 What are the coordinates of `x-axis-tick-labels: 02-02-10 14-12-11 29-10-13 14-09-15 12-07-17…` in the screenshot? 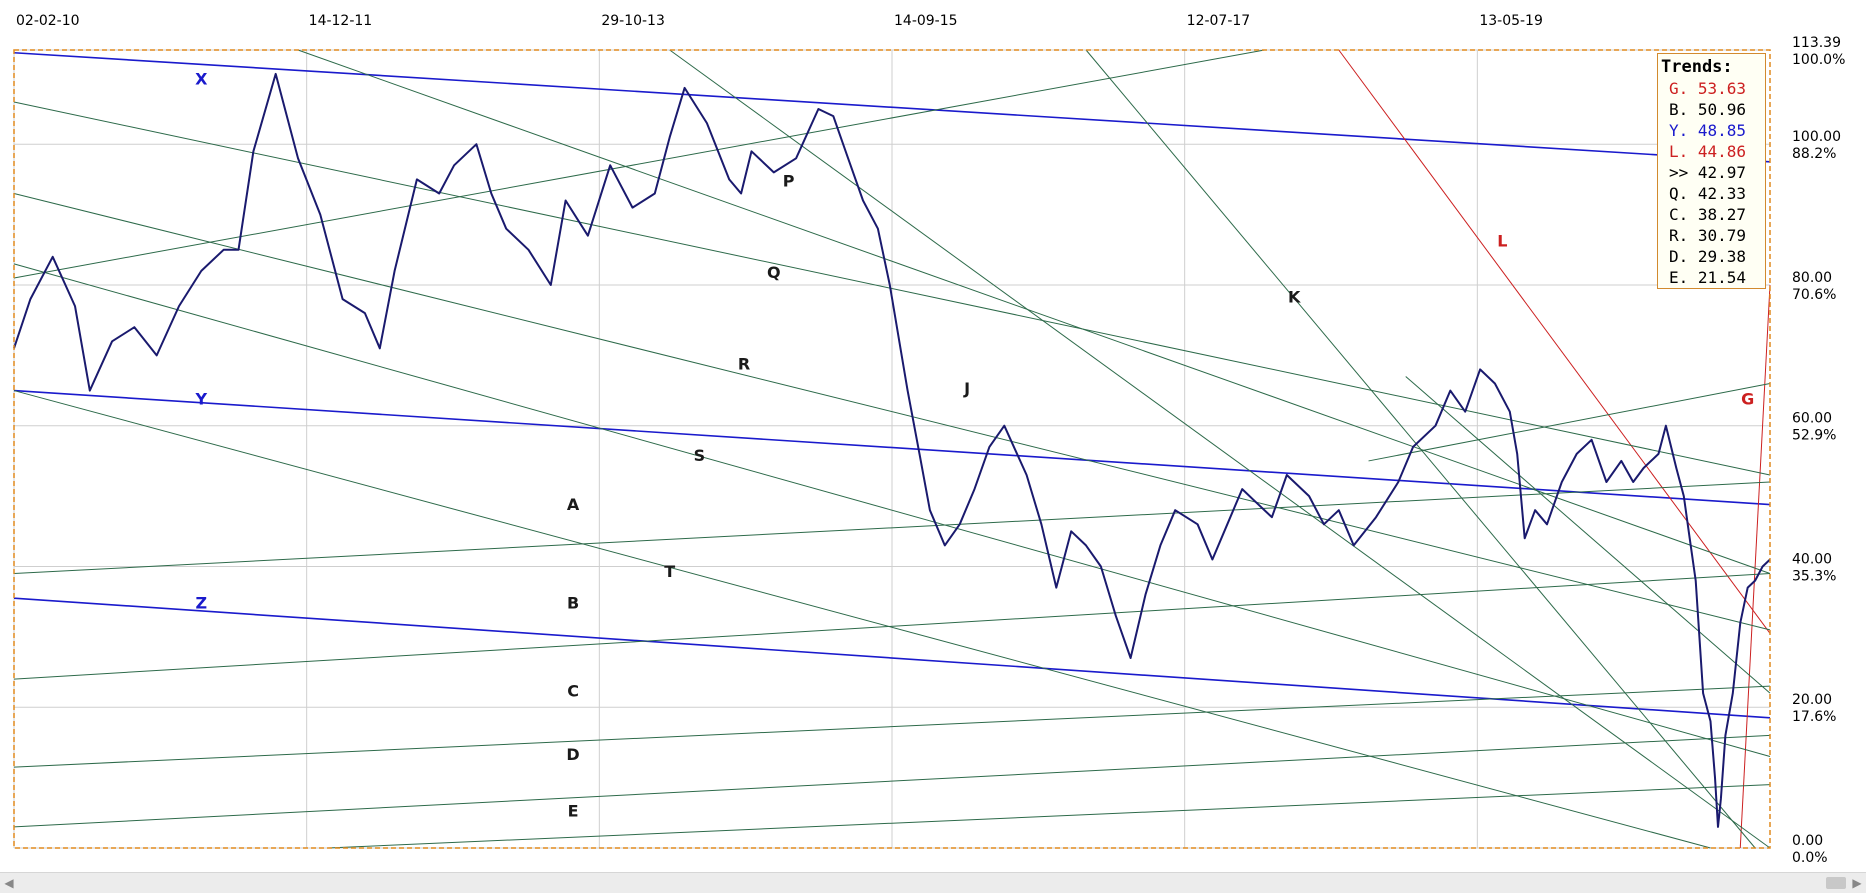 It's located at (779, 21).